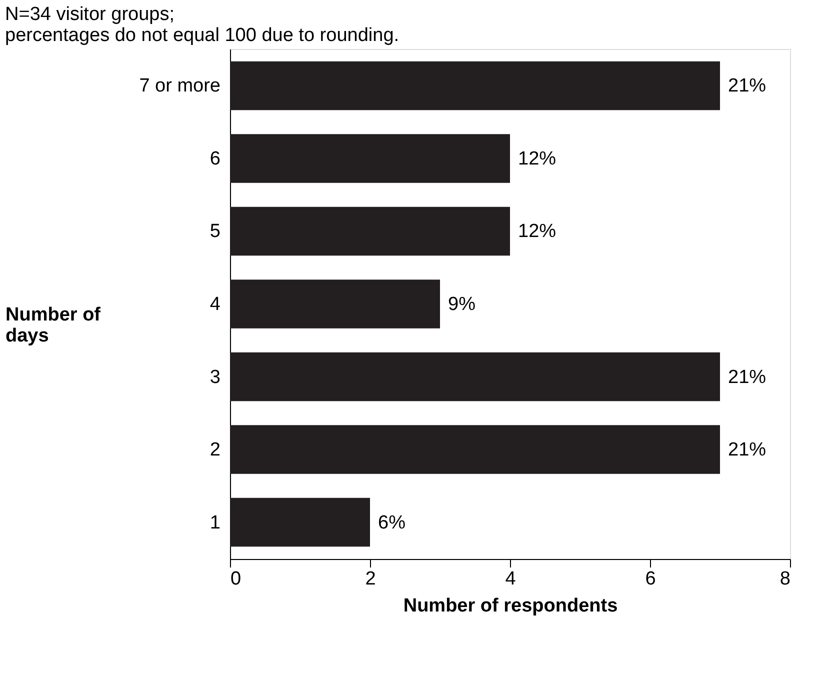 The width and height of the screenshot is (817, 688). Describe the element at coordinates (215, 377) in the screenshot. I see `y-tick-label: 3` at that location.